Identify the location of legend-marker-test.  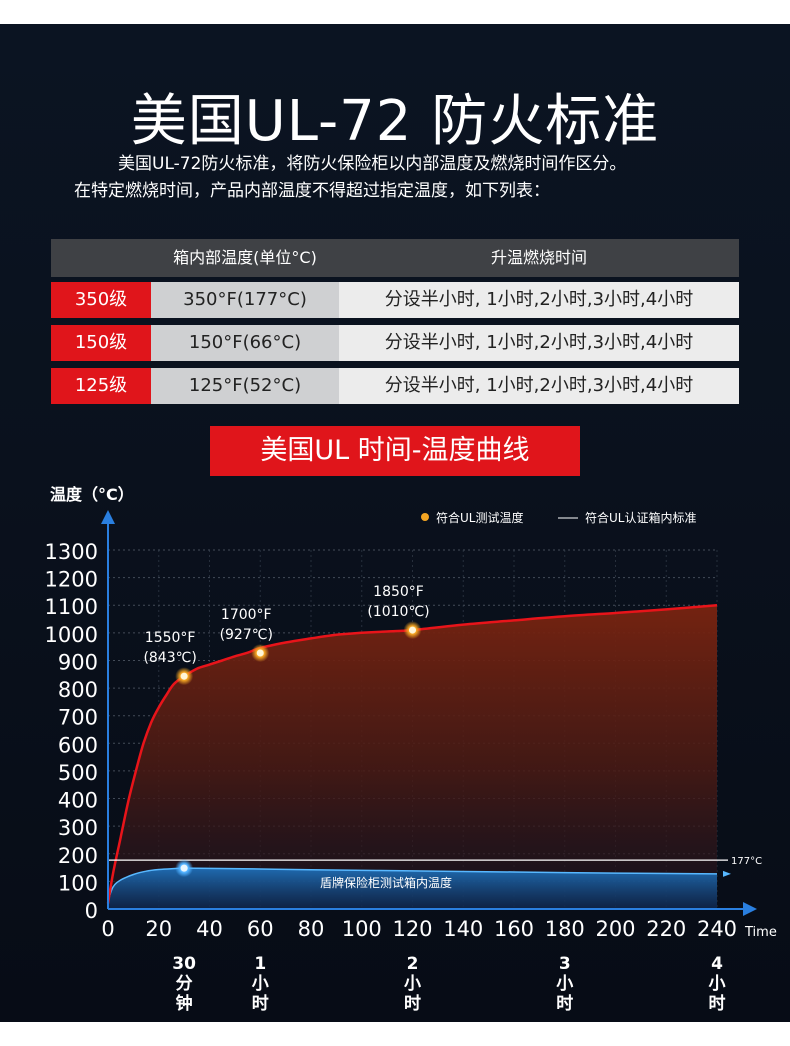
(425, 517).